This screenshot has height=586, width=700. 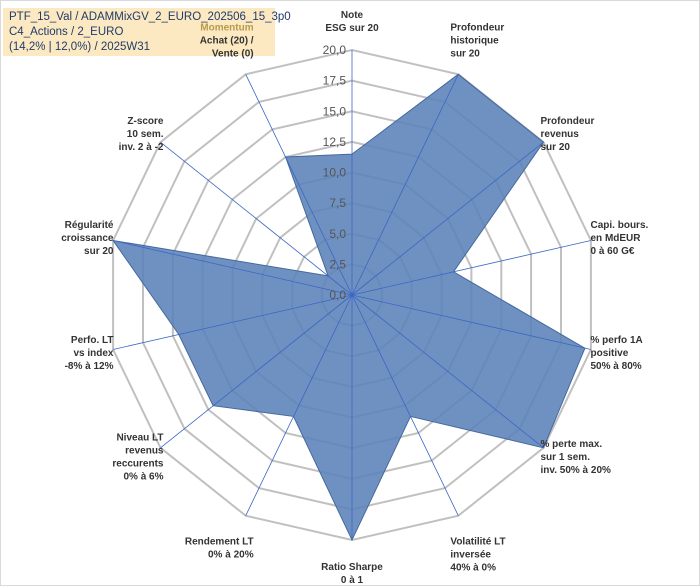 What do you see at coordinates (87, 238) in the screenshot?
I see `axis-label: croissance` at bounding box center [87, 238].